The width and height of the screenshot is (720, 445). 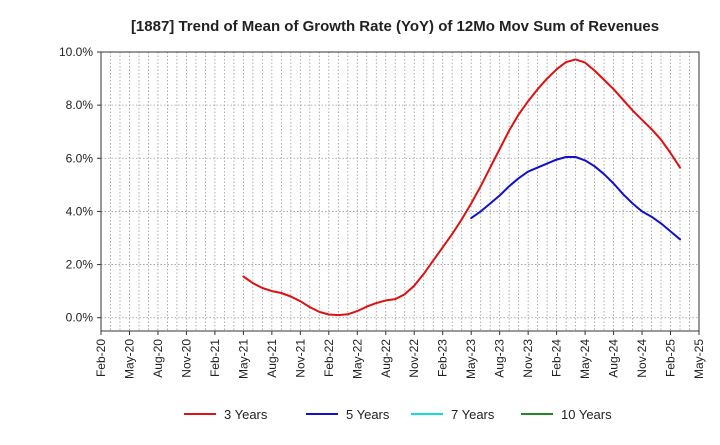 What do you see at coordinates (557, 358) in the screenshot?
I see `x-tick-label: Feb-24` at bounding box center [557, 358].